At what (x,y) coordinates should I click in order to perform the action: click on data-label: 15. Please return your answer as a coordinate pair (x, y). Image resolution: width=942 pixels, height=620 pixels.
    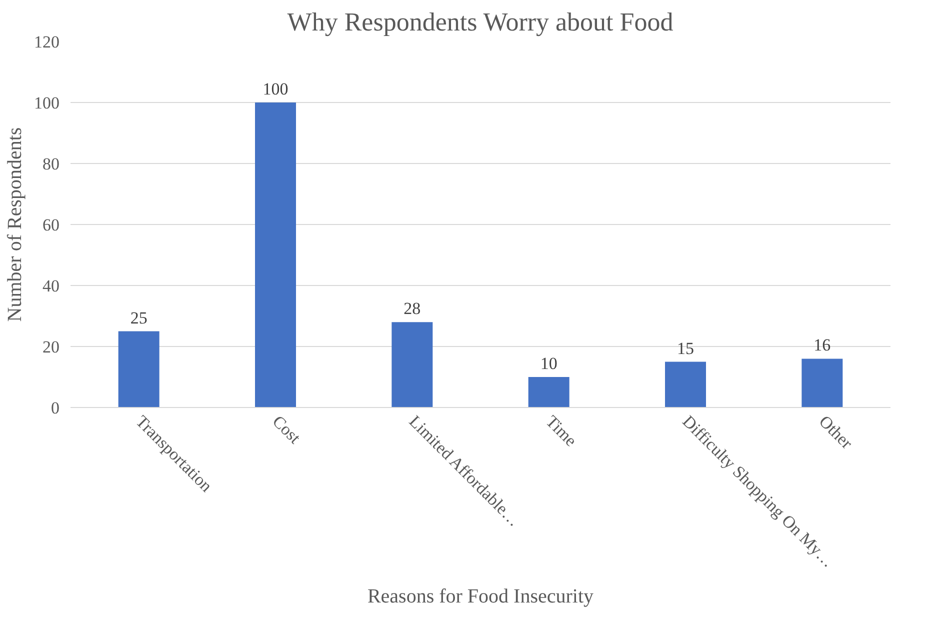
    Looking at the image, I should click on (685, 348).